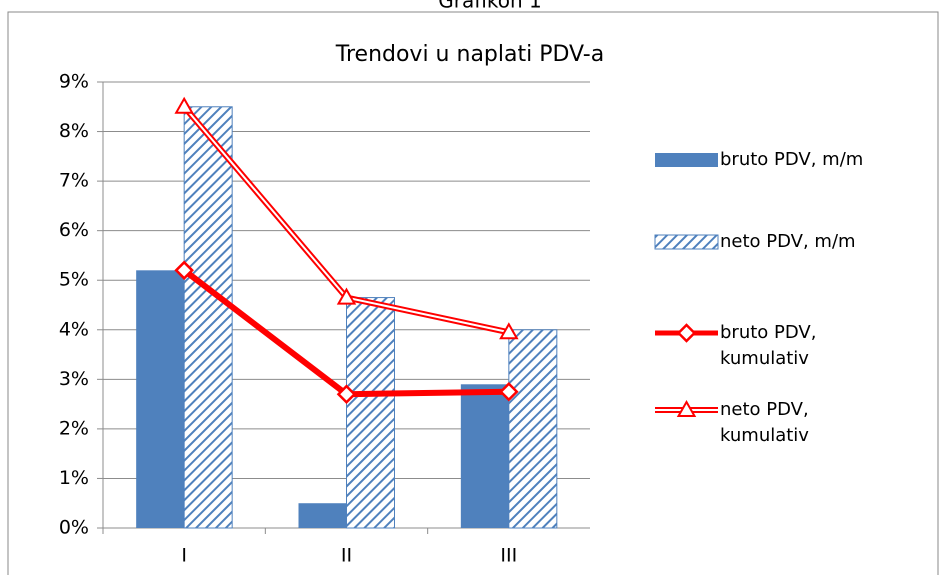 The image size is (948, 575). Describe the element at coordinates (508, 556) in the screenshot. I see `x-tick-label: III` at that location.